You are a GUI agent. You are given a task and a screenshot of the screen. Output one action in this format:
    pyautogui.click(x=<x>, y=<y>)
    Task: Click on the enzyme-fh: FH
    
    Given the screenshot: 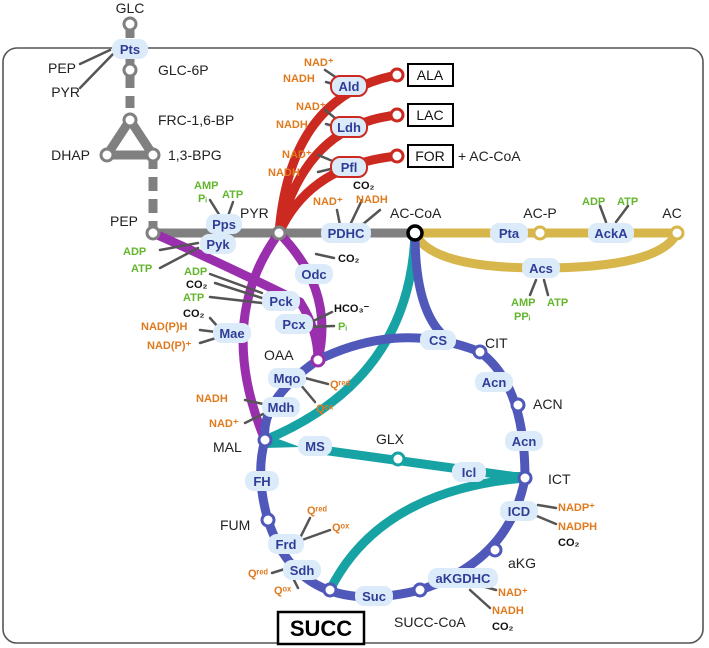 What is the action you would take?
    pyautogui.click(x=262, y=481)
    